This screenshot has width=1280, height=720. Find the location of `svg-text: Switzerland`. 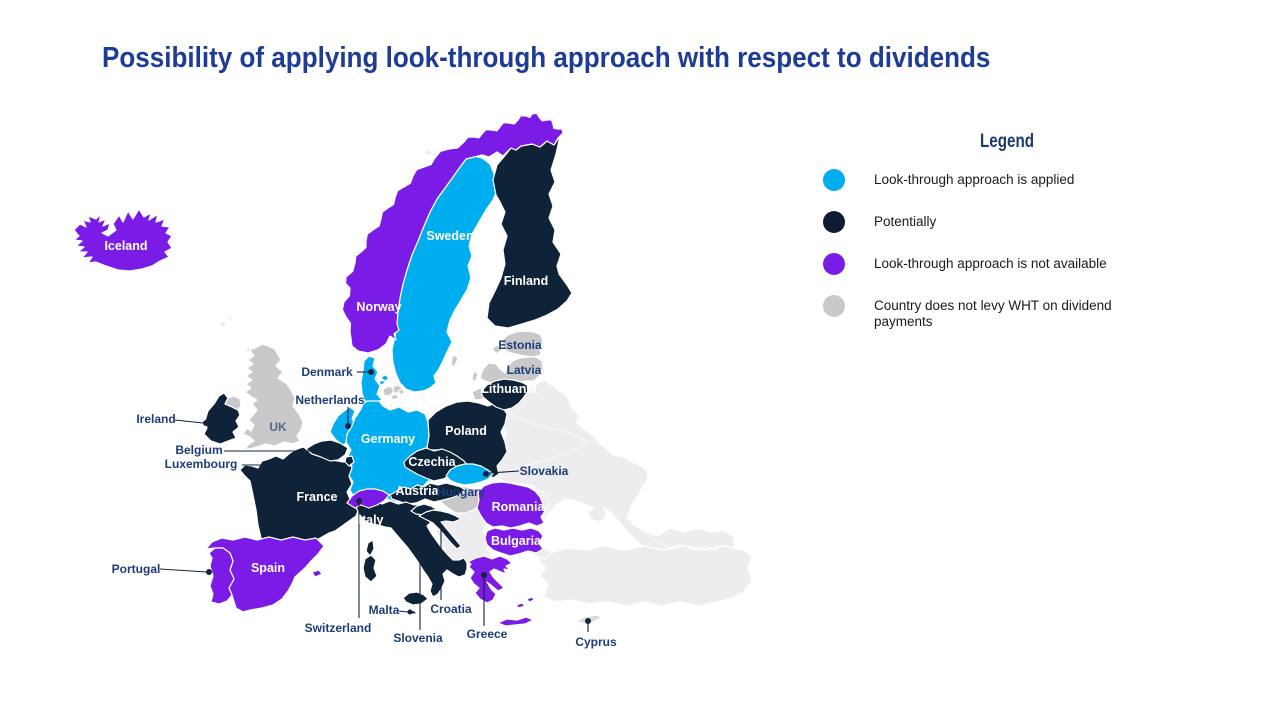

svg-text: Switzerland is located at coordinates (338, 628).